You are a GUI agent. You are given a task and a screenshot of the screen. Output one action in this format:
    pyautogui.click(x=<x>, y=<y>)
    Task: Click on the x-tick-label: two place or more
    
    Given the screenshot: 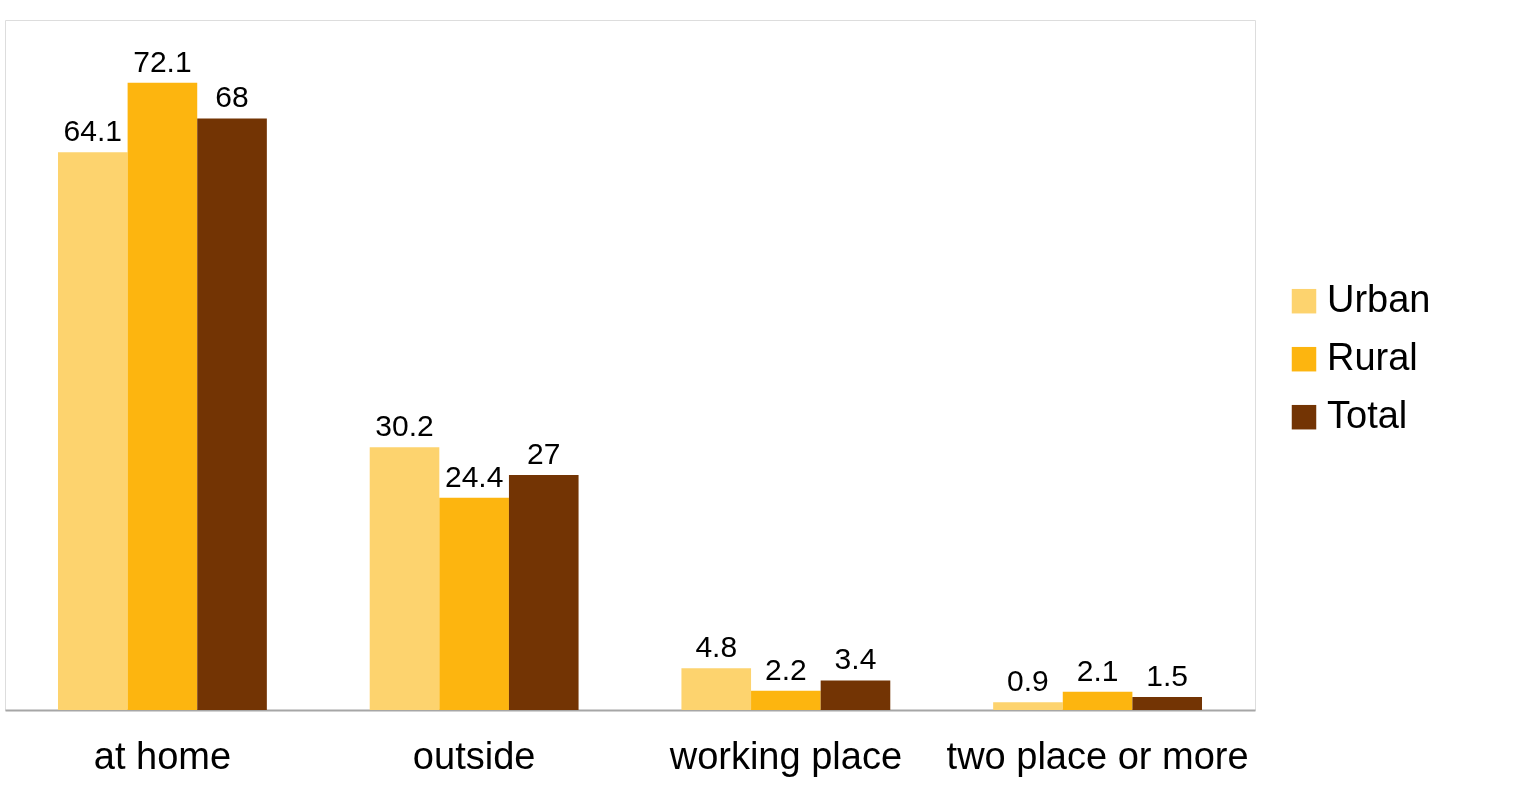 What is the action you would take?
    pyautogui.click(x=1097, y=755)
    